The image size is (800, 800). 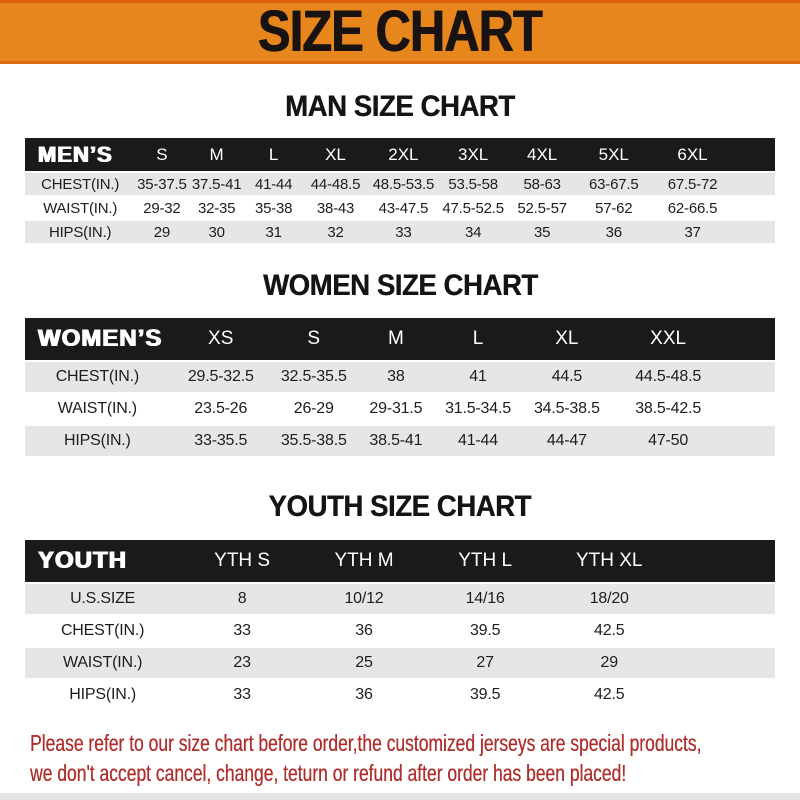 I want to click on cell-value: 8, so click(x=242, y=599).